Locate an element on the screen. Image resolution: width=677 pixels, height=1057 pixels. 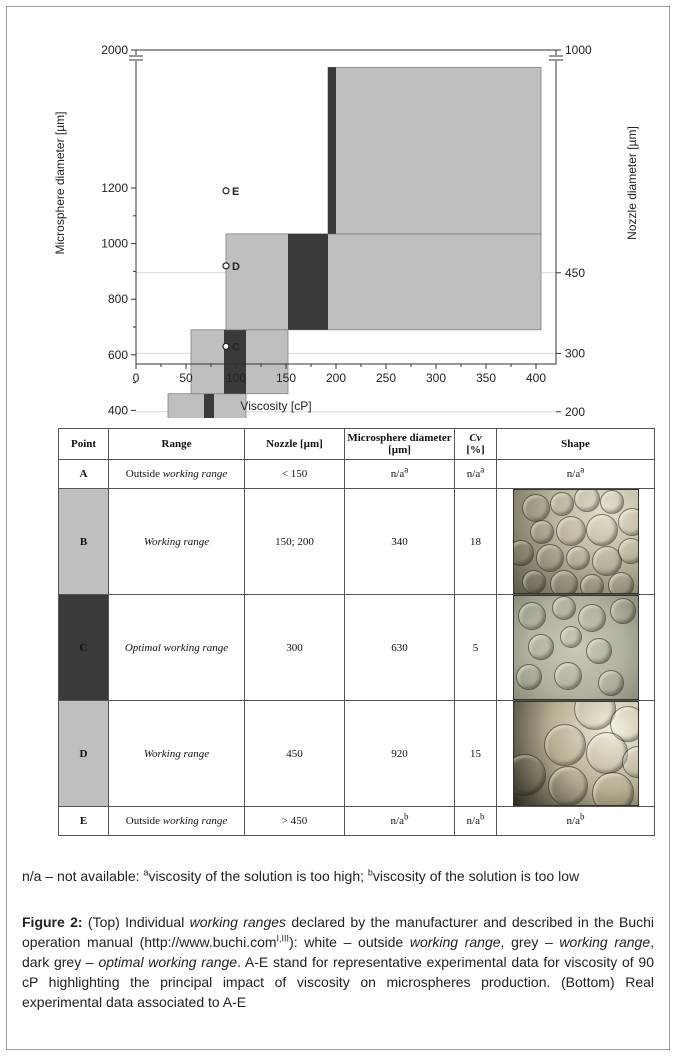
caption-sup: I,III is located at coordinates (283, 938).